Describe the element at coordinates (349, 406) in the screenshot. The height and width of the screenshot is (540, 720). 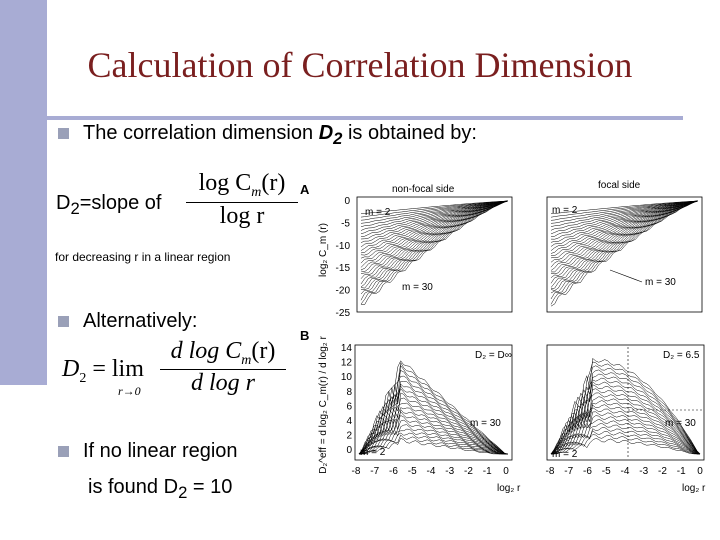
I see `b-ytick-label: 6` at that location.